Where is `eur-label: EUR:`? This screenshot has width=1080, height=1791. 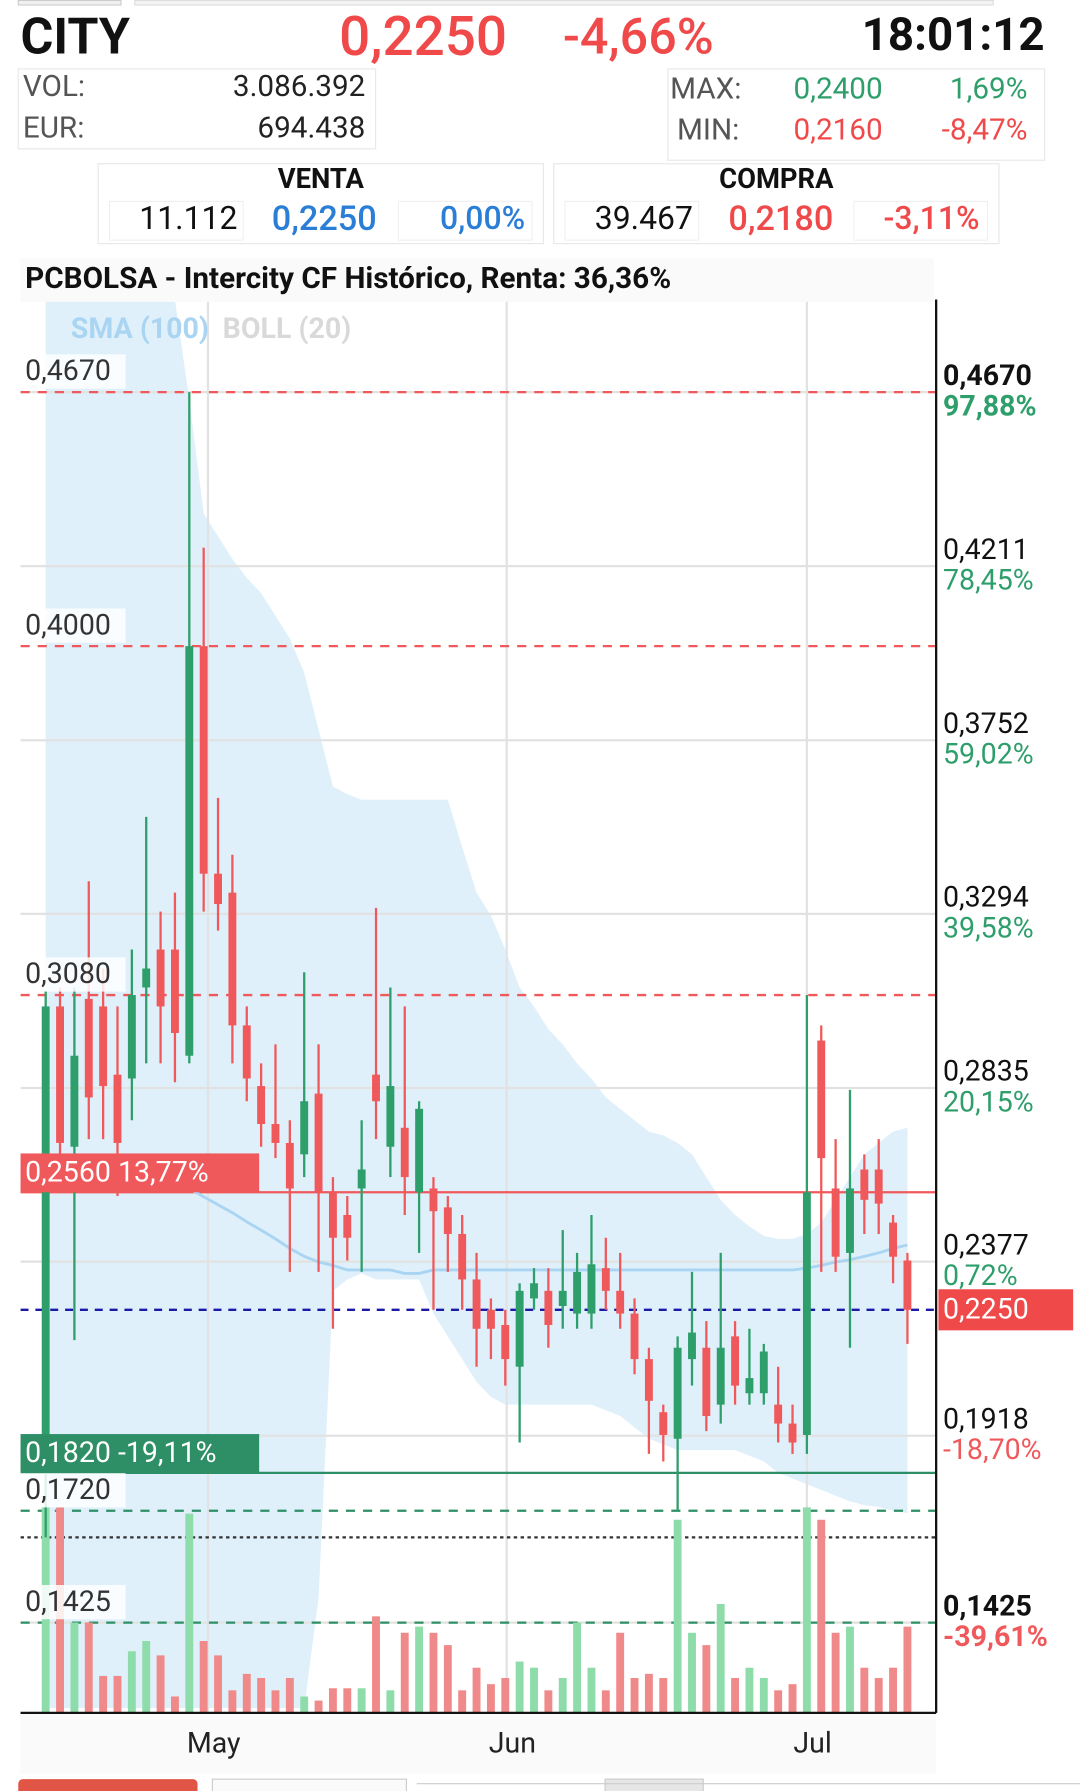 eur-label: EUR: is located at coordinates (54, 127).